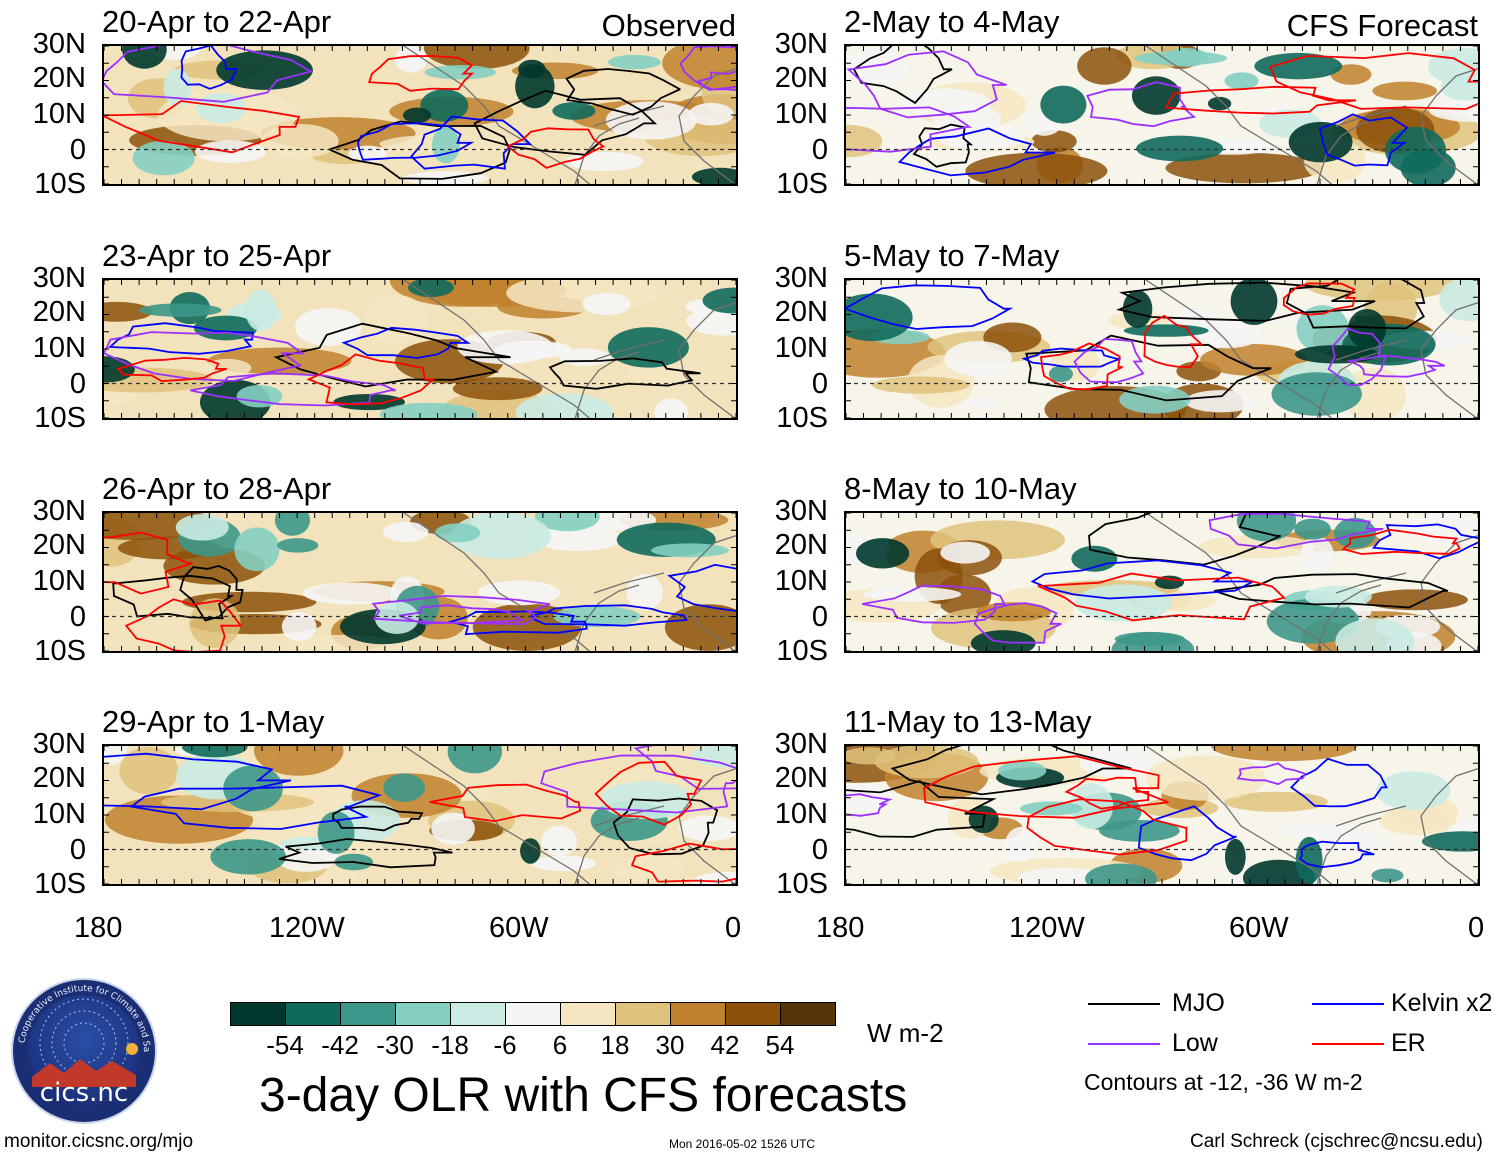 This screenshot has width=1510, height=1158. Describe the element at coordinates (583, 1095) in the screenshot. I see `main-title: 3-day OLR with CFS forecasts` at that location.